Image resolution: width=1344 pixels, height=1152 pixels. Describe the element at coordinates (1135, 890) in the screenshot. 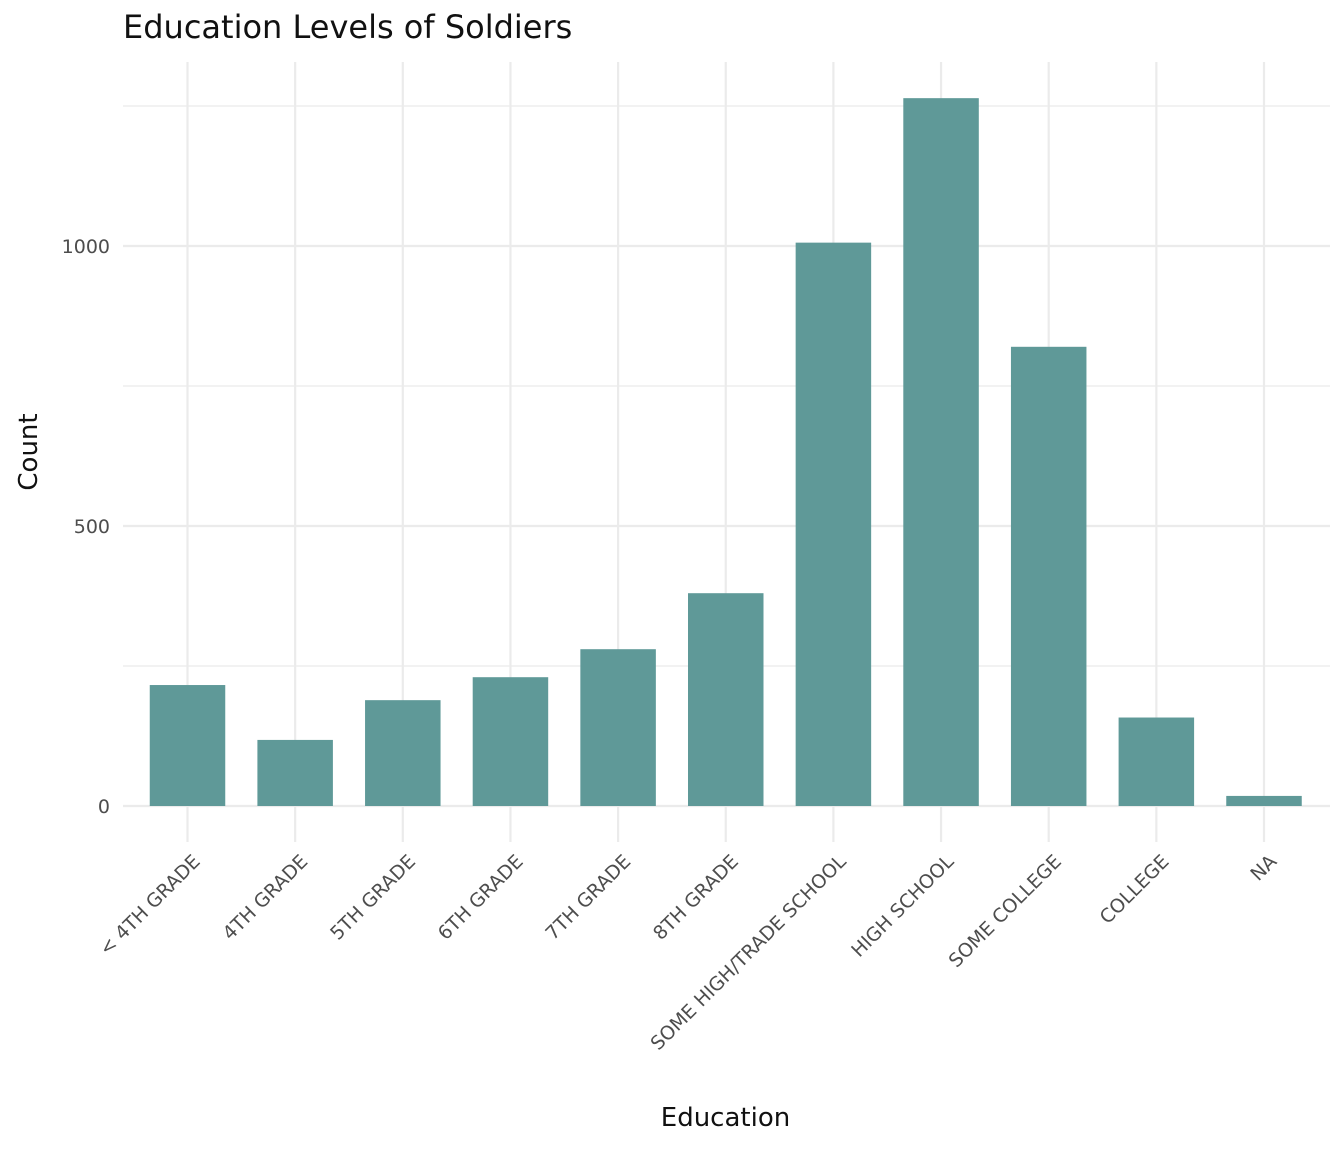

I see `x-tick-label: COLLEGE` at that location.